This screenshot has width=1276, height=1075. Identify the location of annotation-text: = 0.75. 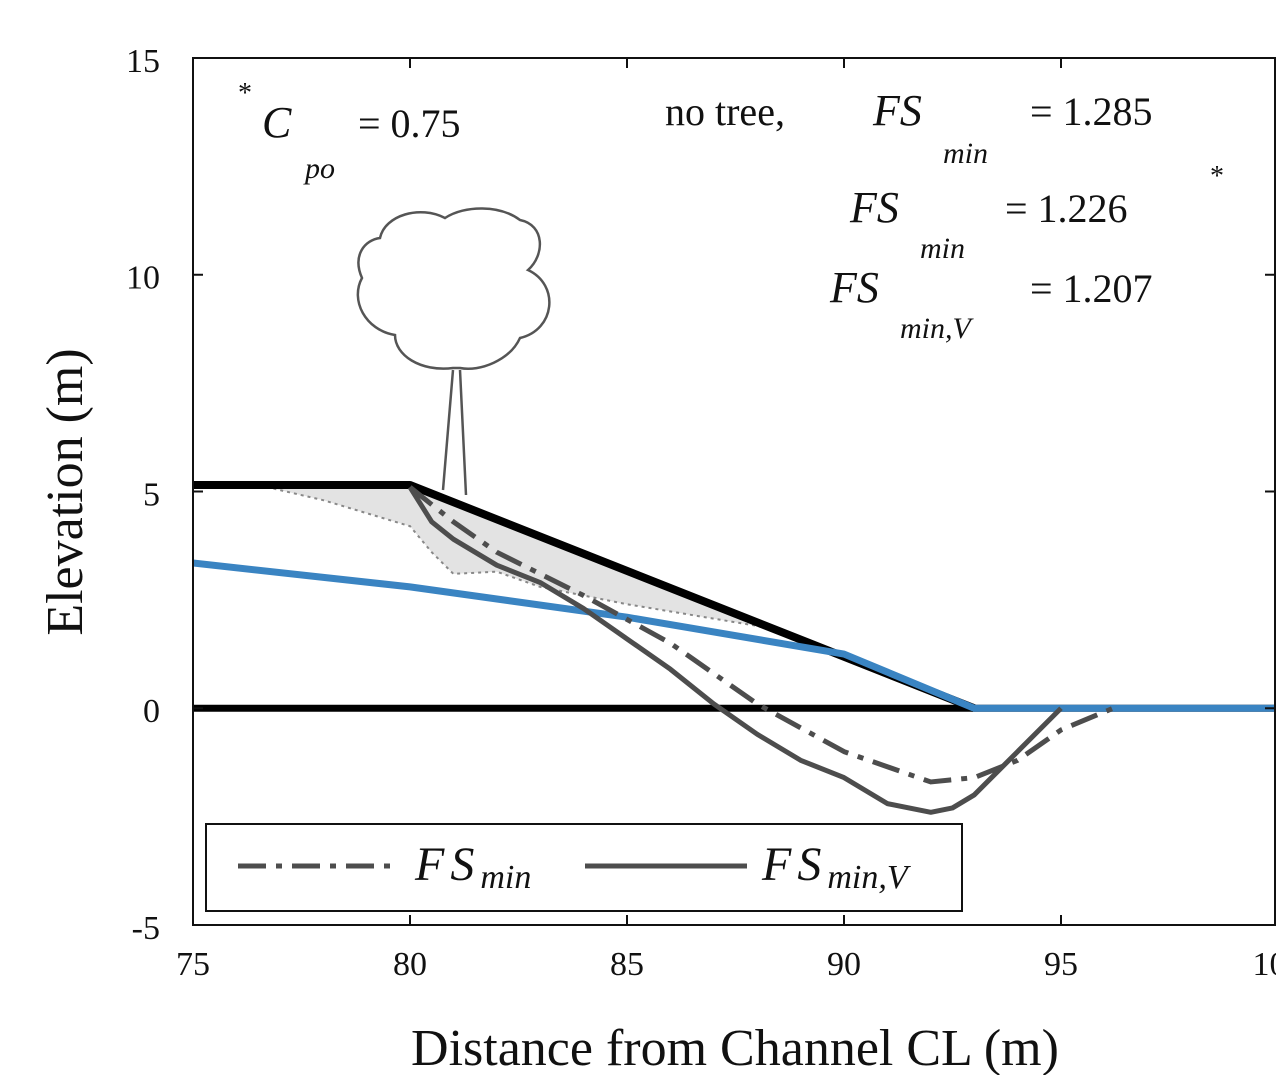
(409, 123).